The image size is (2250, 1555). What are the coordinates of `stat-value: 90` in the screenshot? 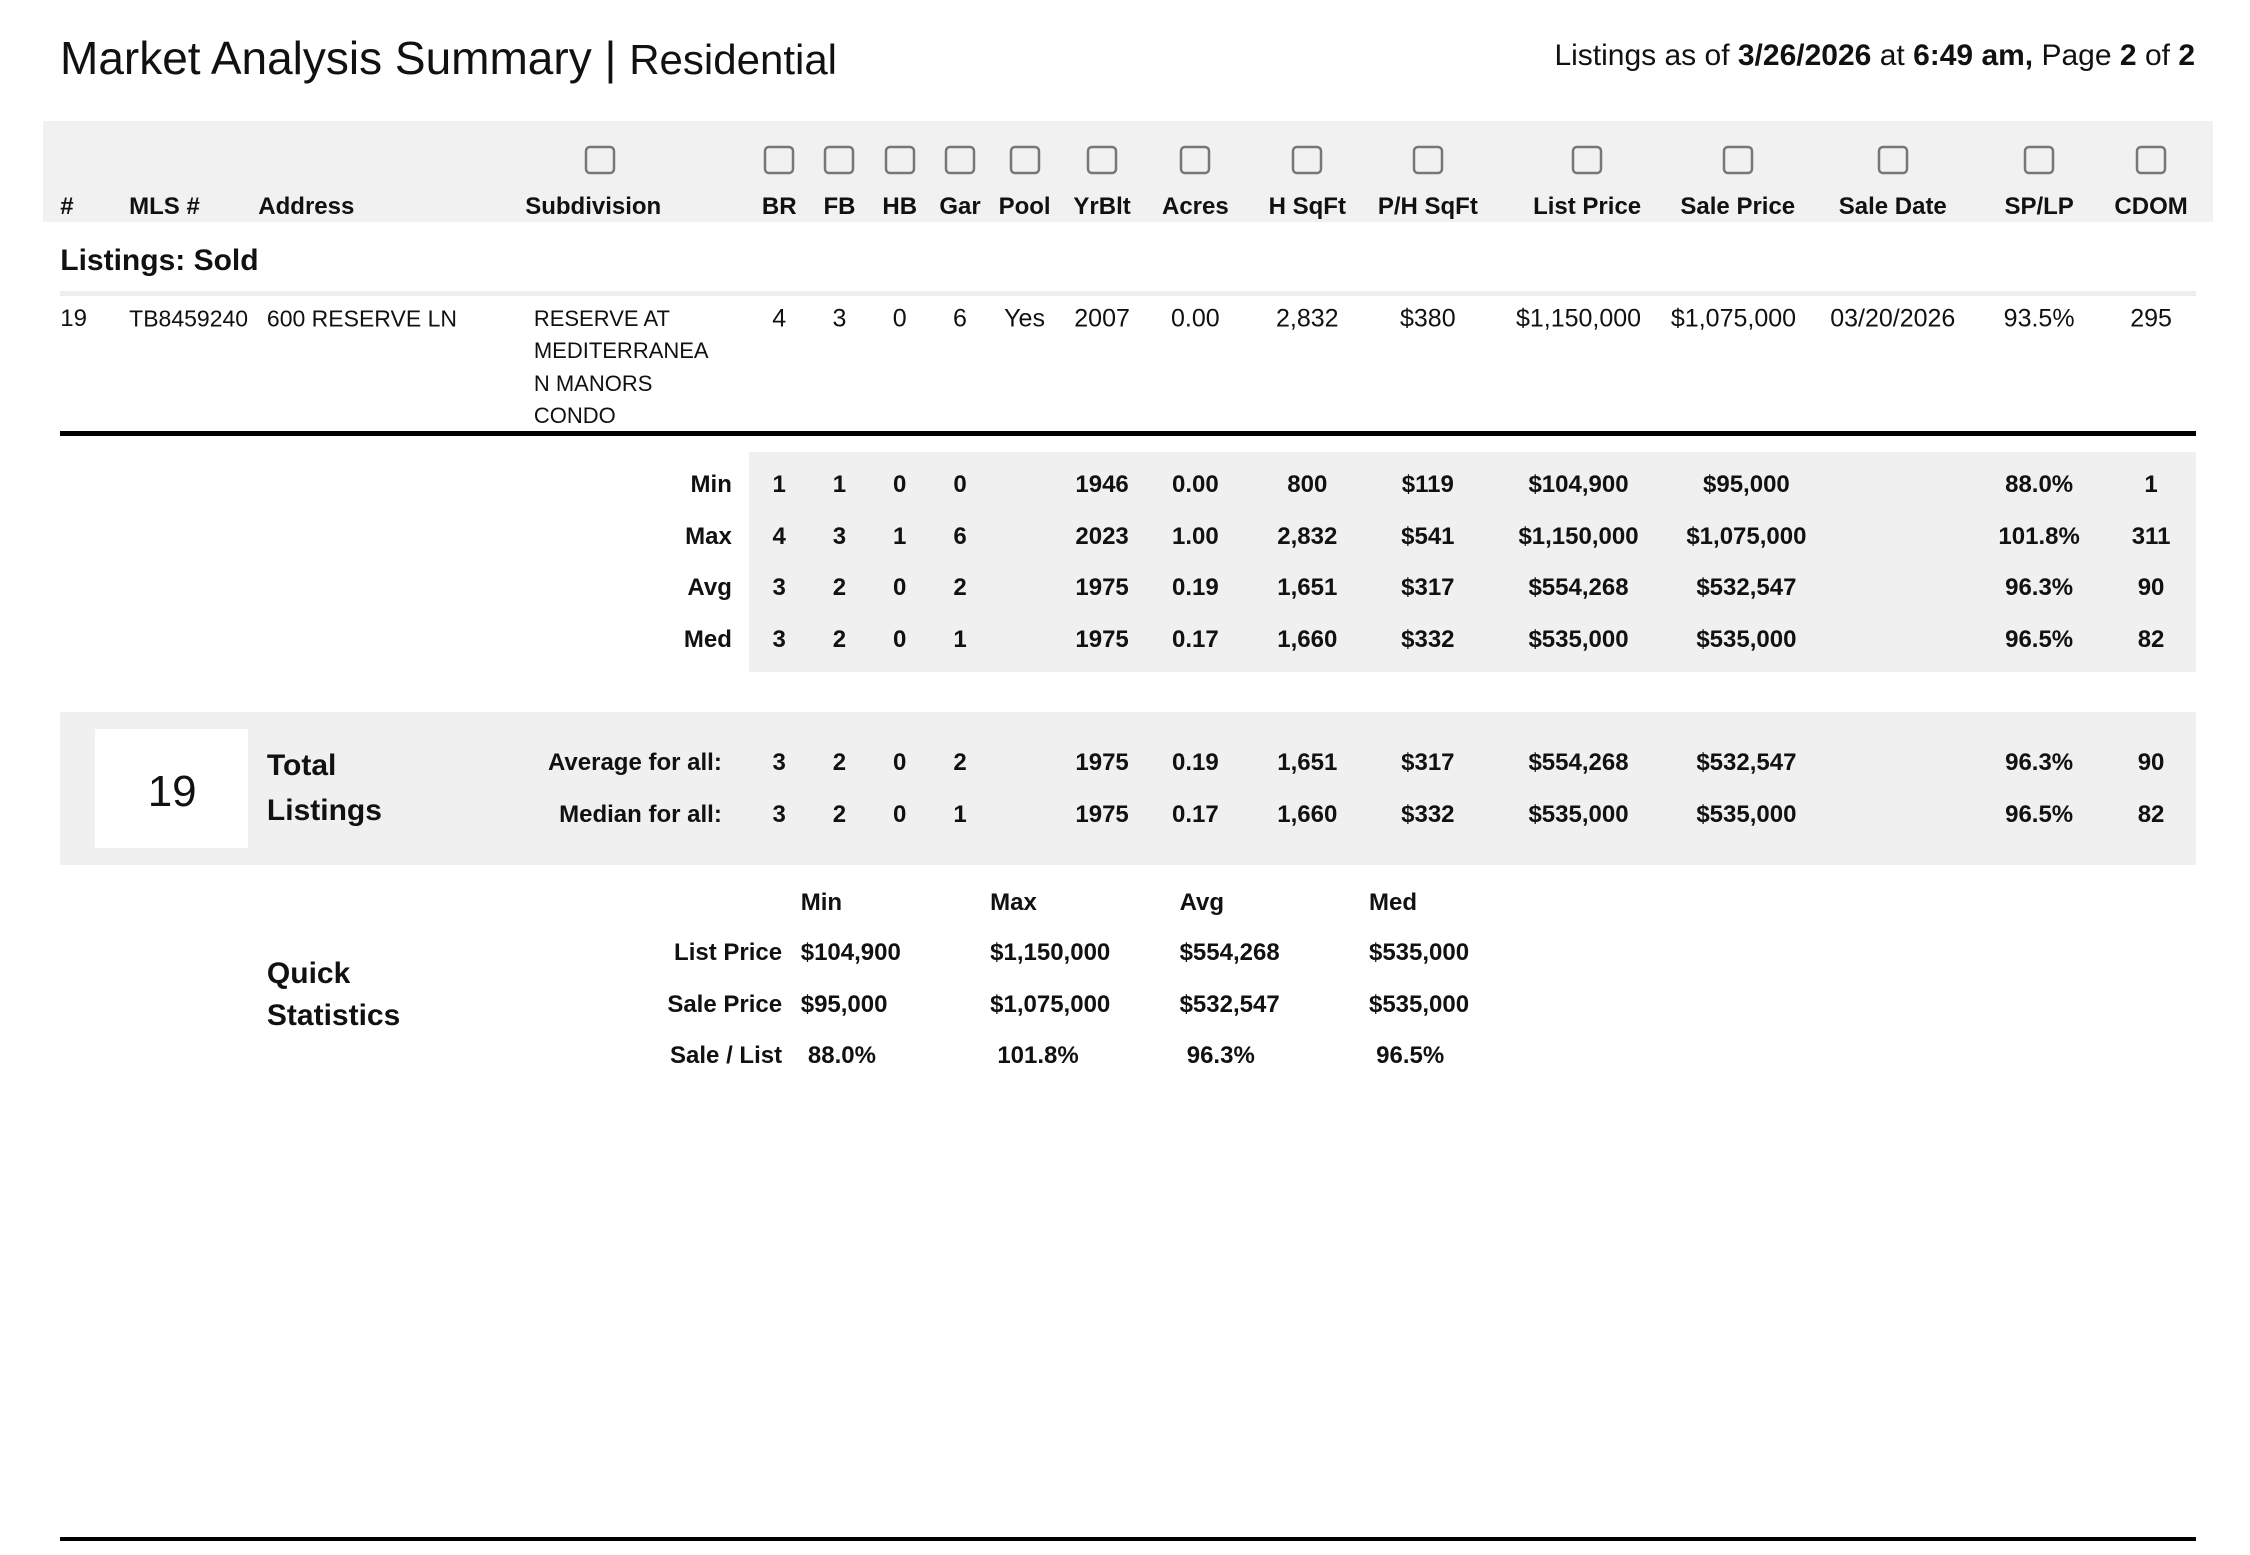 It's located at (2151, 588).